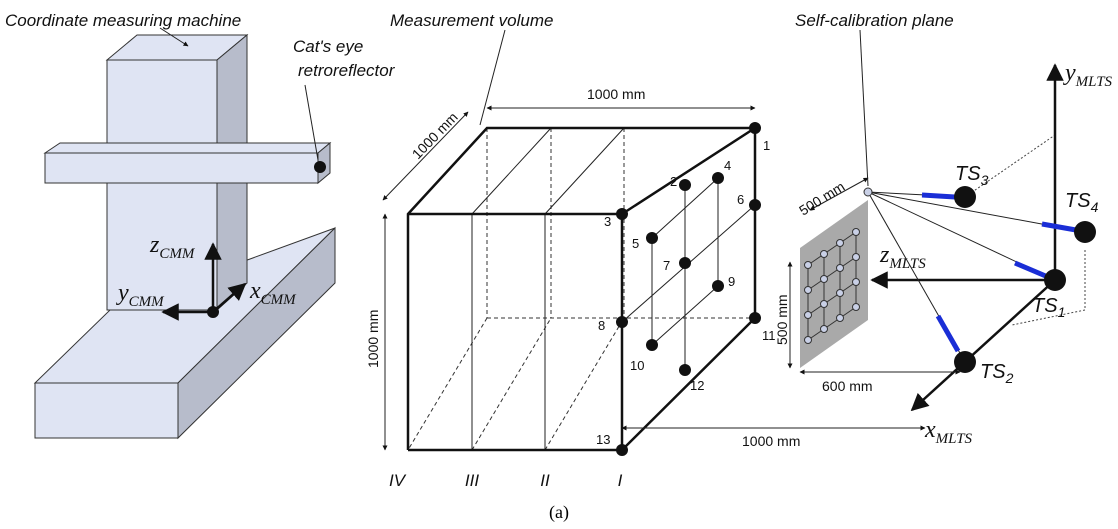 The width and height of the screenshot is (1118, 529). What do you see at coordinates (140, 295) in the screenshot?
I see `axis-label: yCMM` at bounding box center [140, 295].